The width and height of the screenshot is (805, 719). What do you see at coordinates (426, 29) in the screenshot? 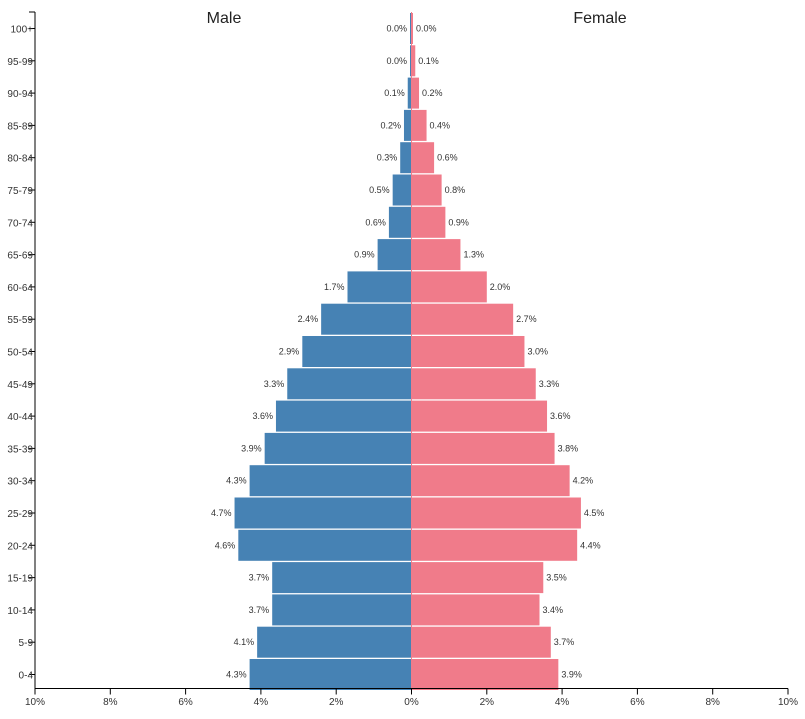
I see `female-value-label: 0.0%` at bounding box center [426, 29].